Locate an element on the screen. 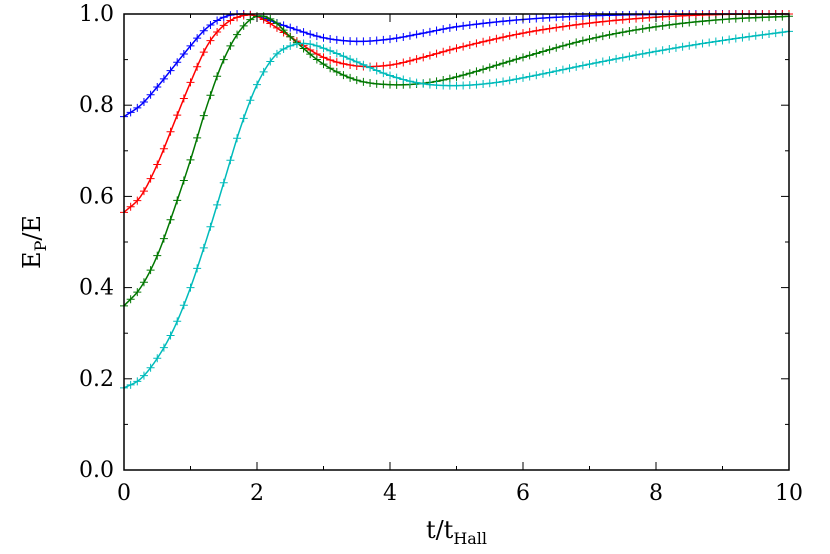  y-tick-label: 0.2 is located at coordinates (96, 379).